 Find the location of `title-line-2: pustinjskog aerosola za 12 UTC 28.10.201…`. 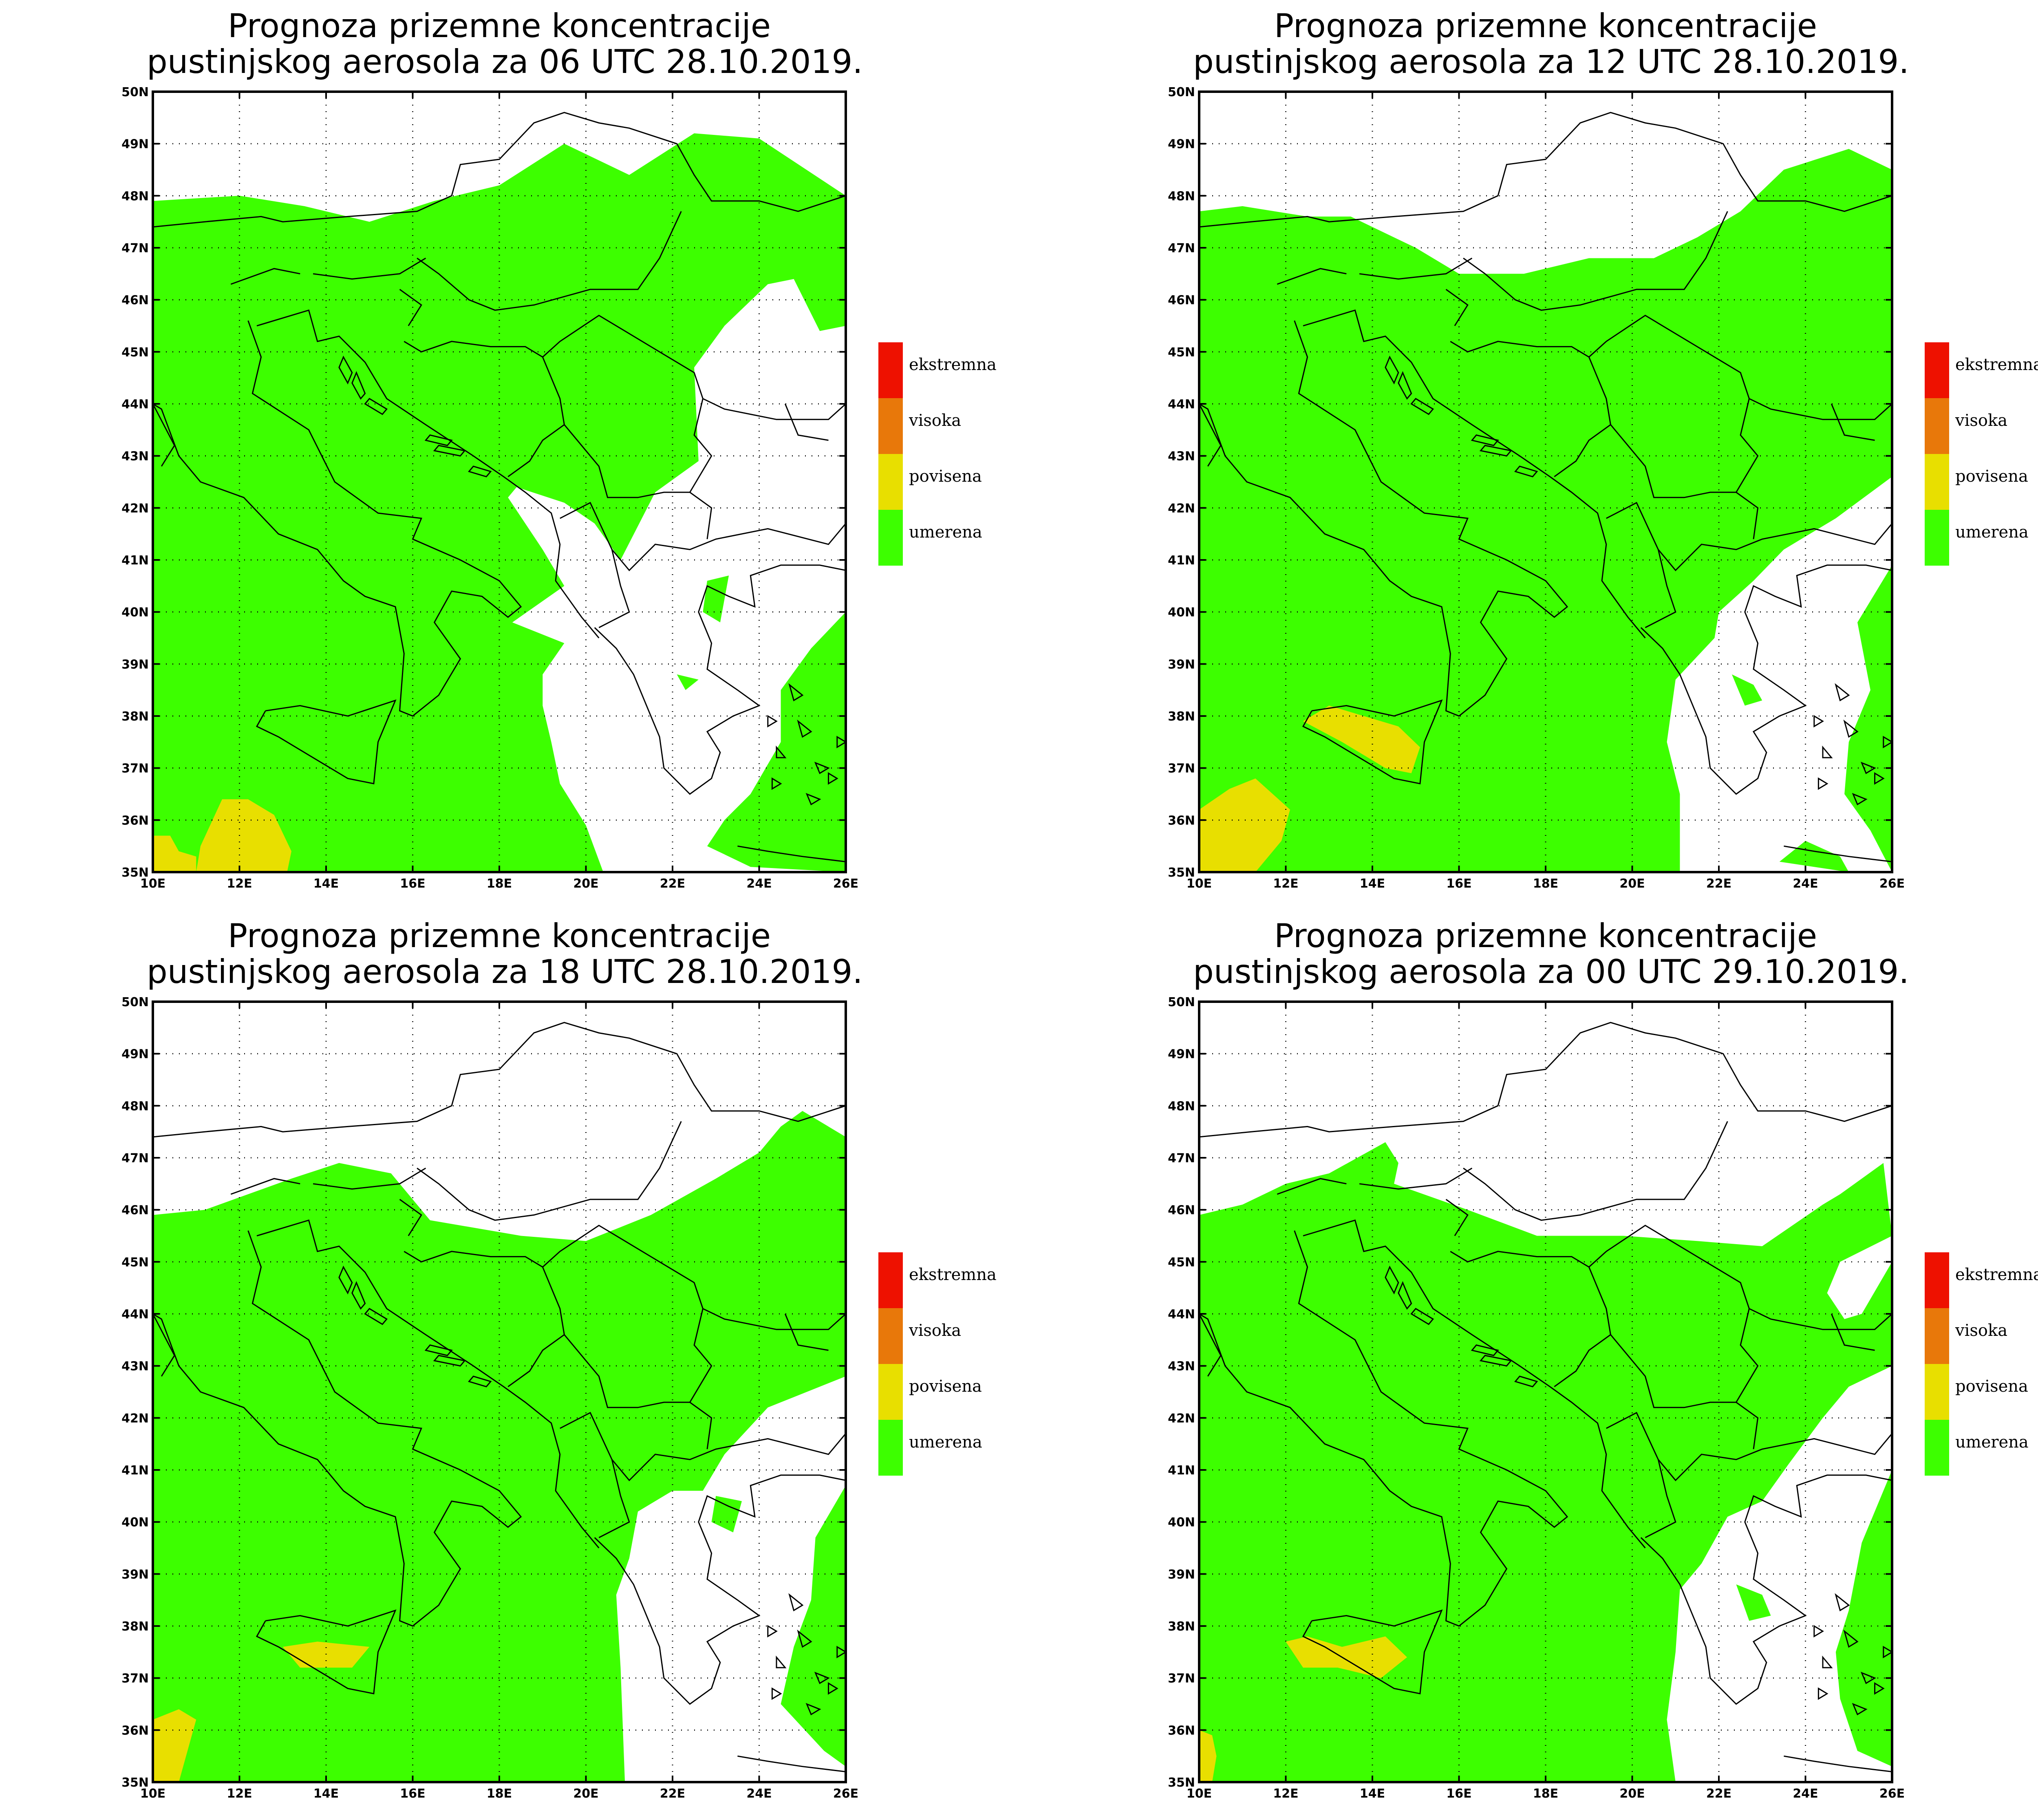

title-line-2: pustinjskog aerosola za 12 UTC 28.10.201… is located at coordinates (1551, 62).